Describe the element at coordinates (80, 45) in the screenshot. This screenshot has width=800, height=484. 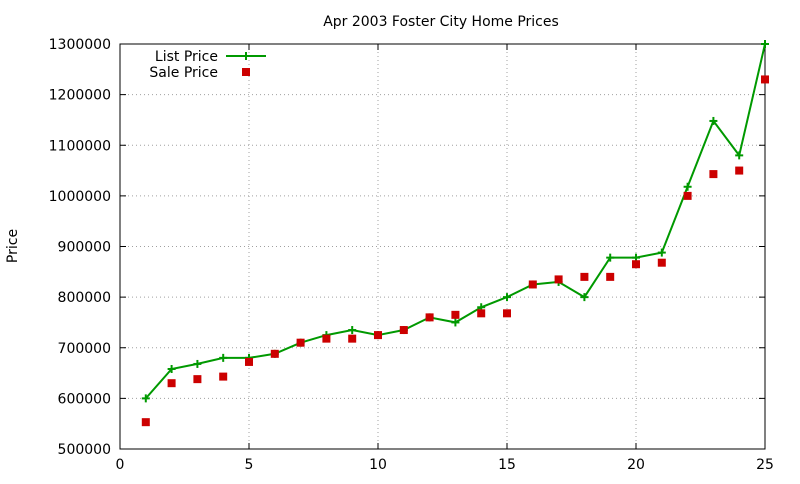
I see `y-tick-label: 1300000` at that location.